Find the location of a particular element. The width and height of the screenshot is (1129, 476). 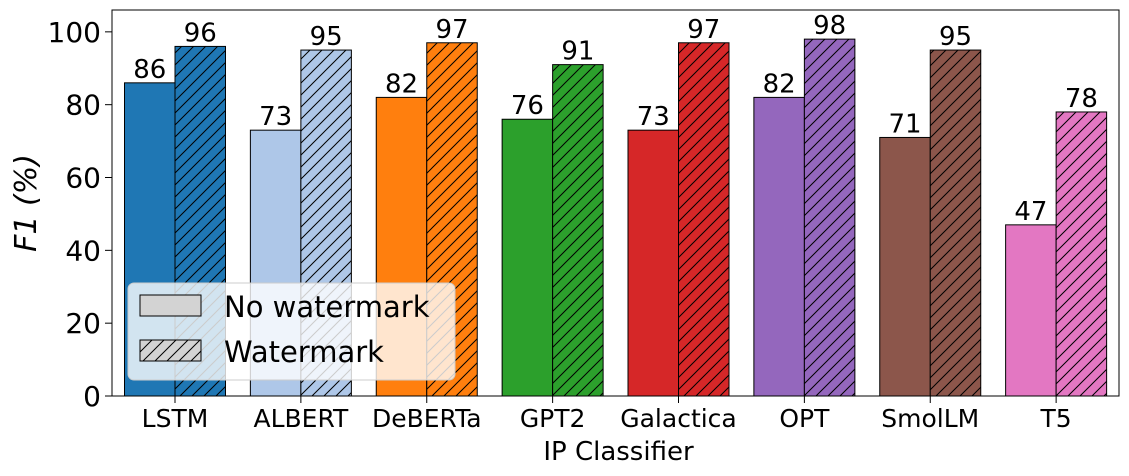

bar-opt-no-watermark is located at coordinates (779, 246).